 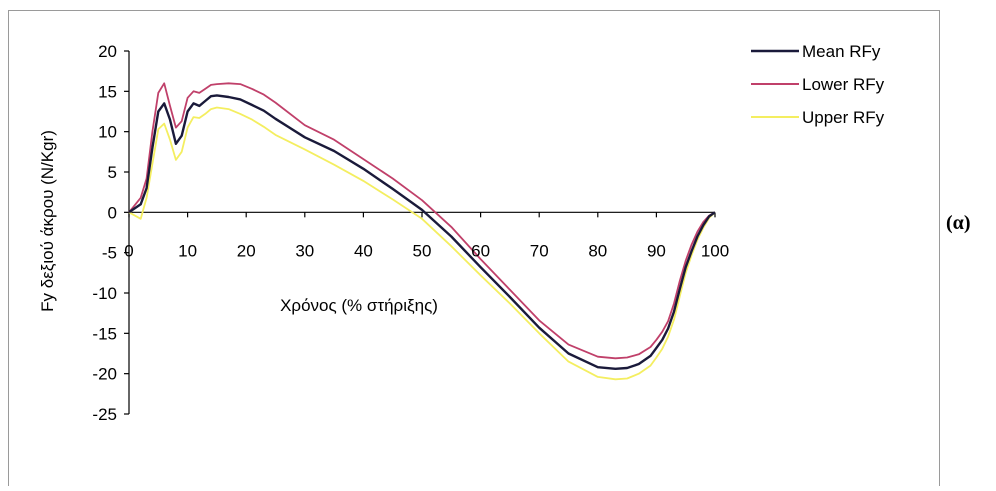 What do you see at coordinates (363, 250) in the screenshot?
I see `x-tick-label: 40` at bounding box center [363, 250].